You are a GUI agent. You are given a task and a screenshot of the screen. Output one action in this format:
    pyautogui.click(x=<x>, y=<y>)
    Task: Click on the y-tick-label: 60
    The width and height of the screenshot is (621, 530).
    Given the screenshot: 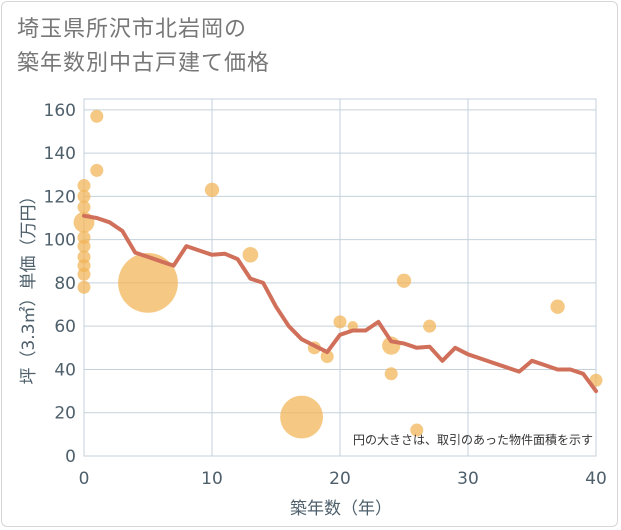 What is the action you would take?
    pyautogui.click(x=65, y=327)
    